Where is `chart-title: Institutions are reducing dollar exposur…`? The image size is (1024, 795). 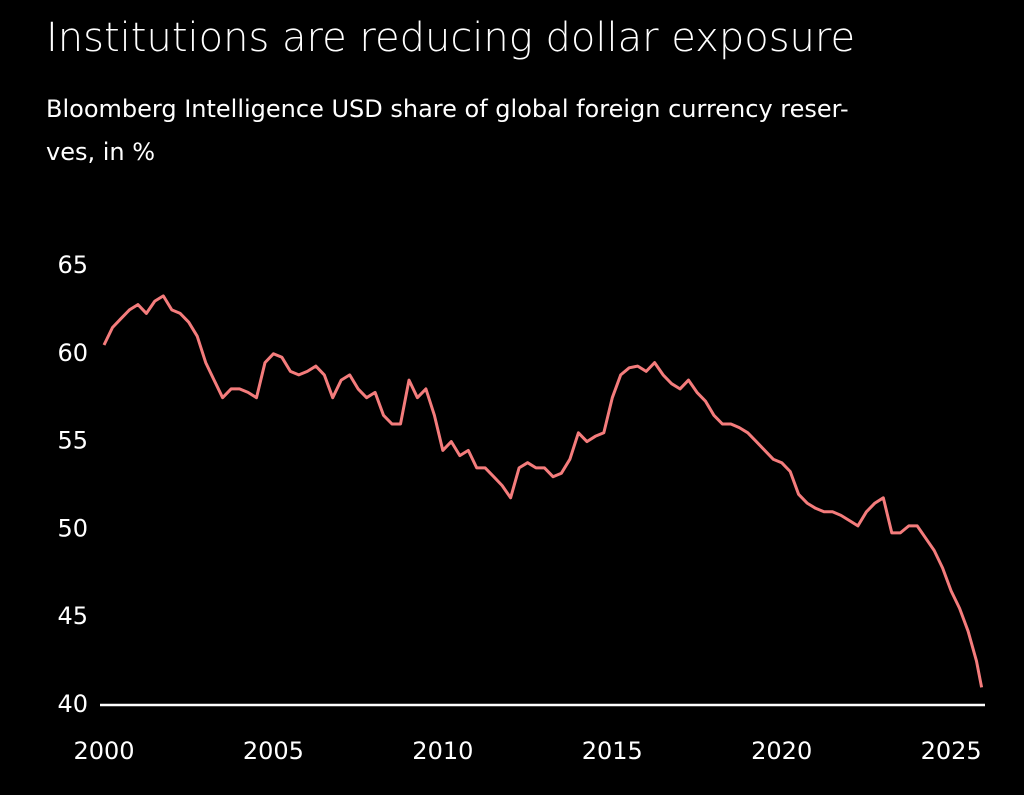
chart-title: Institutions are reducing dollar exposur… is located at coordinates (450, 38).